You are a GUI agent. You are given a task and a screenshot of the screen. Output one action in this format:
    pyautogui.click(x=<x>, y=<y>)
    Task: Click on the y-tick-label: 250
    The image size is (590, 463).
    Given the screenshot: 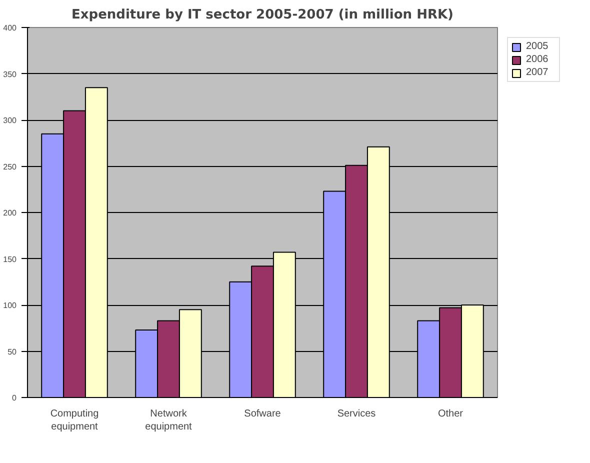 What is the action you would take?
    pyautogui.click(x=10, y=167)
    